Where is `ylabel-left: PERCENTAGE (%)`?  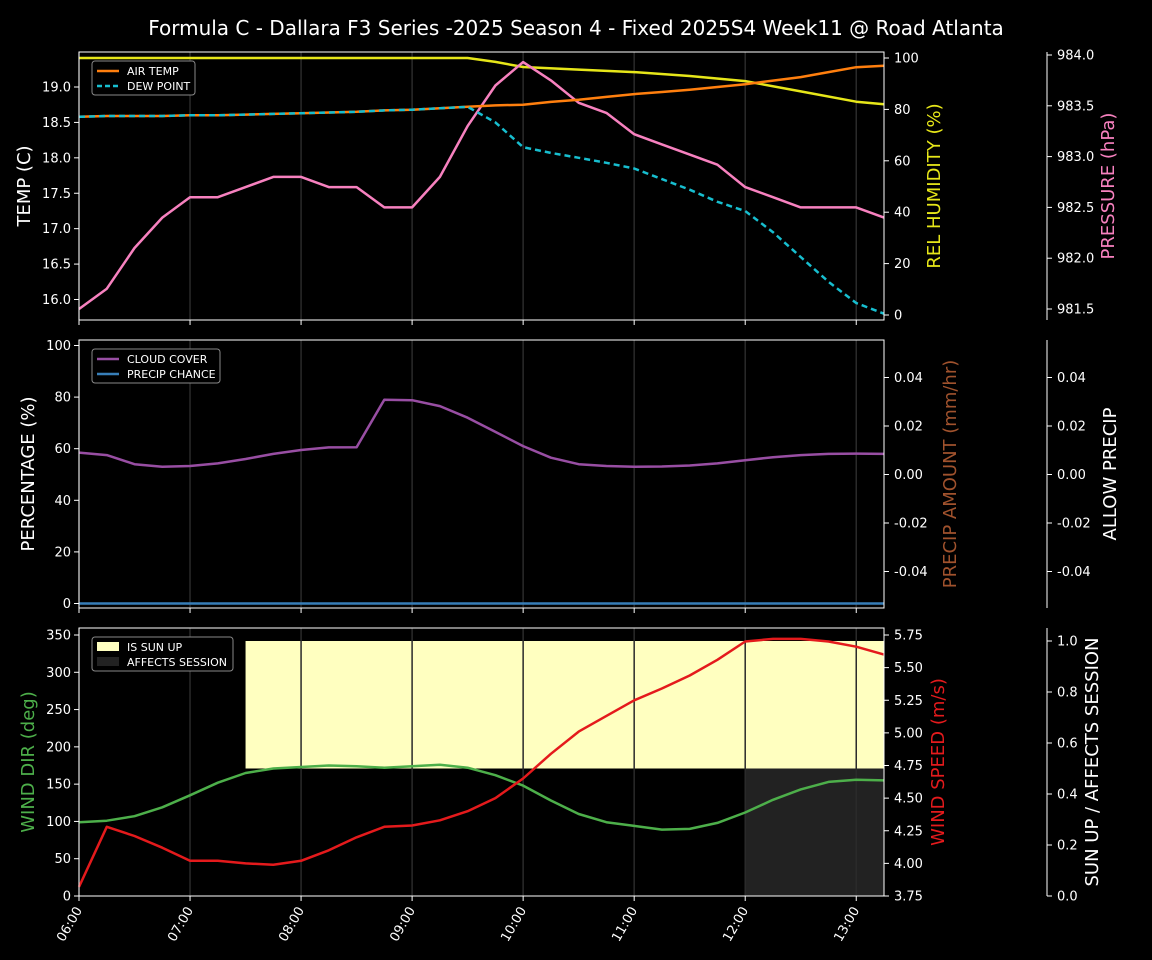 ylabel-left: PERCENTAGE (%) is located at coordinates (28, 473).